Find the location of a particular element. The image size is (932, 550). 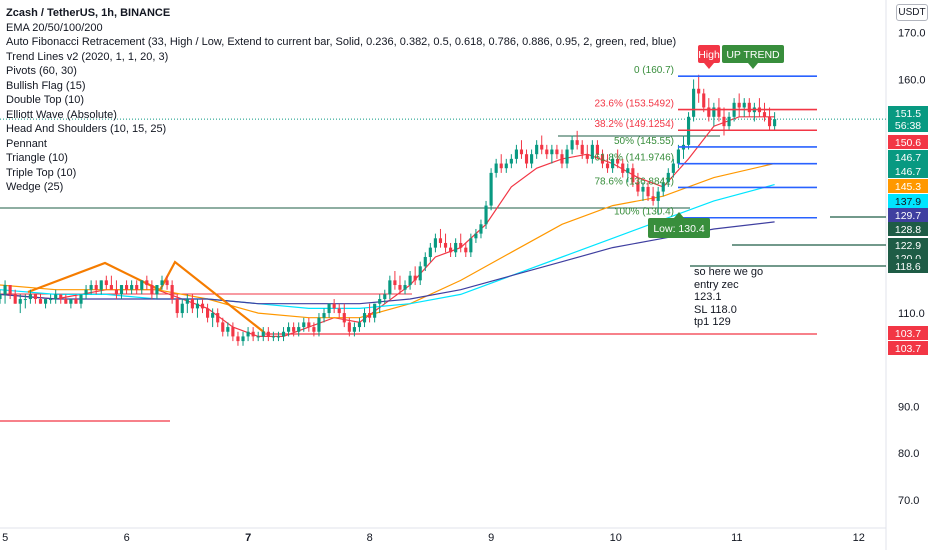

callout-text: UP TREND is located at coordinates (753, 55).